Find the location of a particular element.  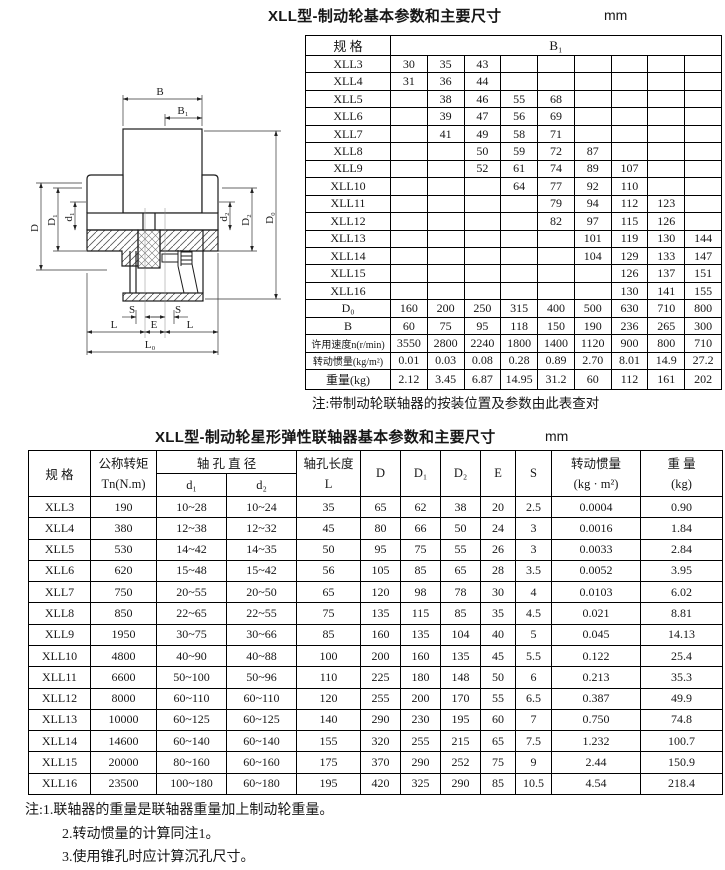

cell: 47 is located at coordinates (482, 116).